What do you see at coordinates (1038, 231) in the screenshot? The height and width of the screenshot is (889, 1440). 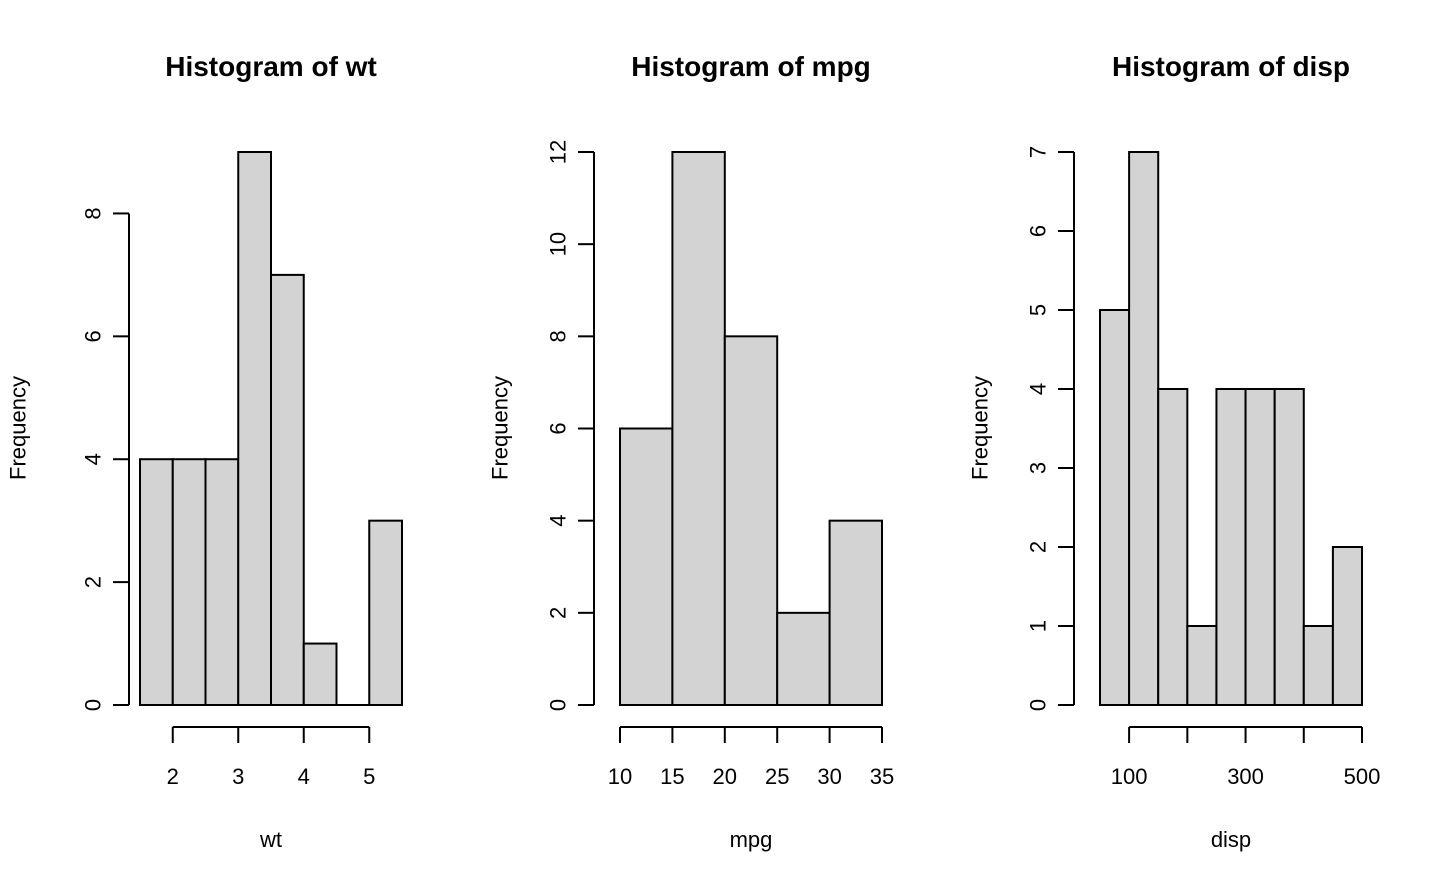 I see `y-tick-label-disp-6: 6` at bounding box center [1038, 231].